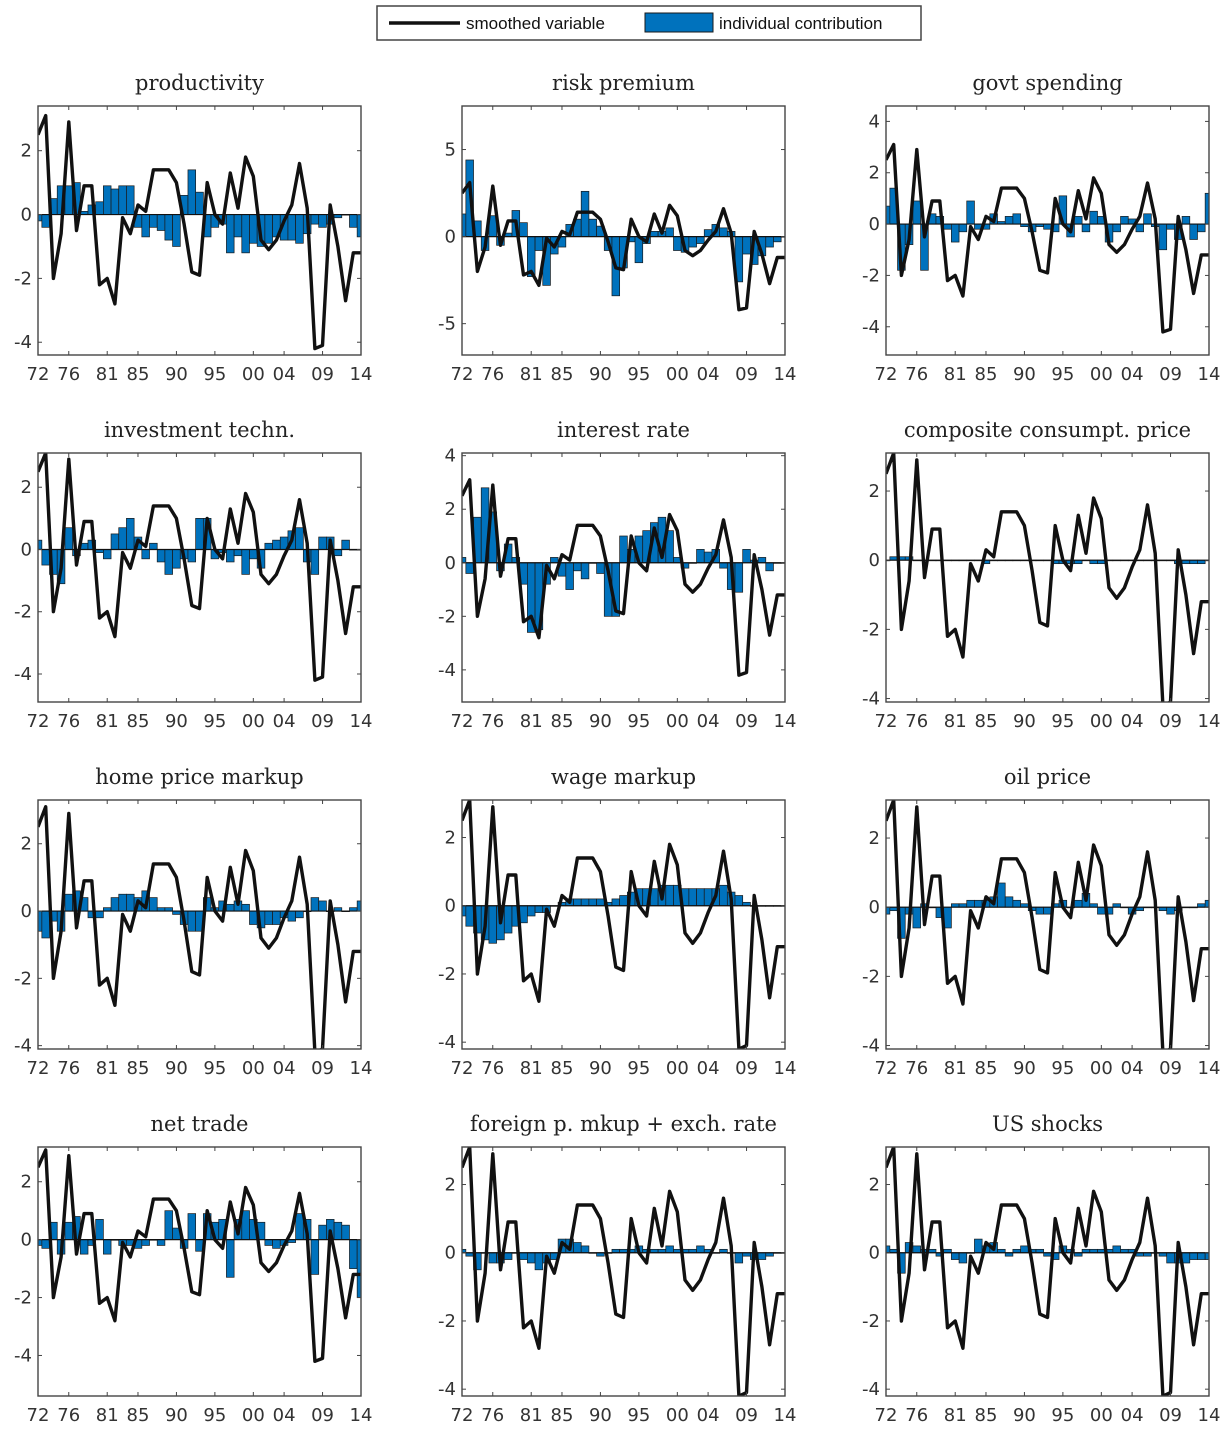 This screenshot has height=1431, width=1232. I want to click on panel-title: home price markup, so click(199, 777).